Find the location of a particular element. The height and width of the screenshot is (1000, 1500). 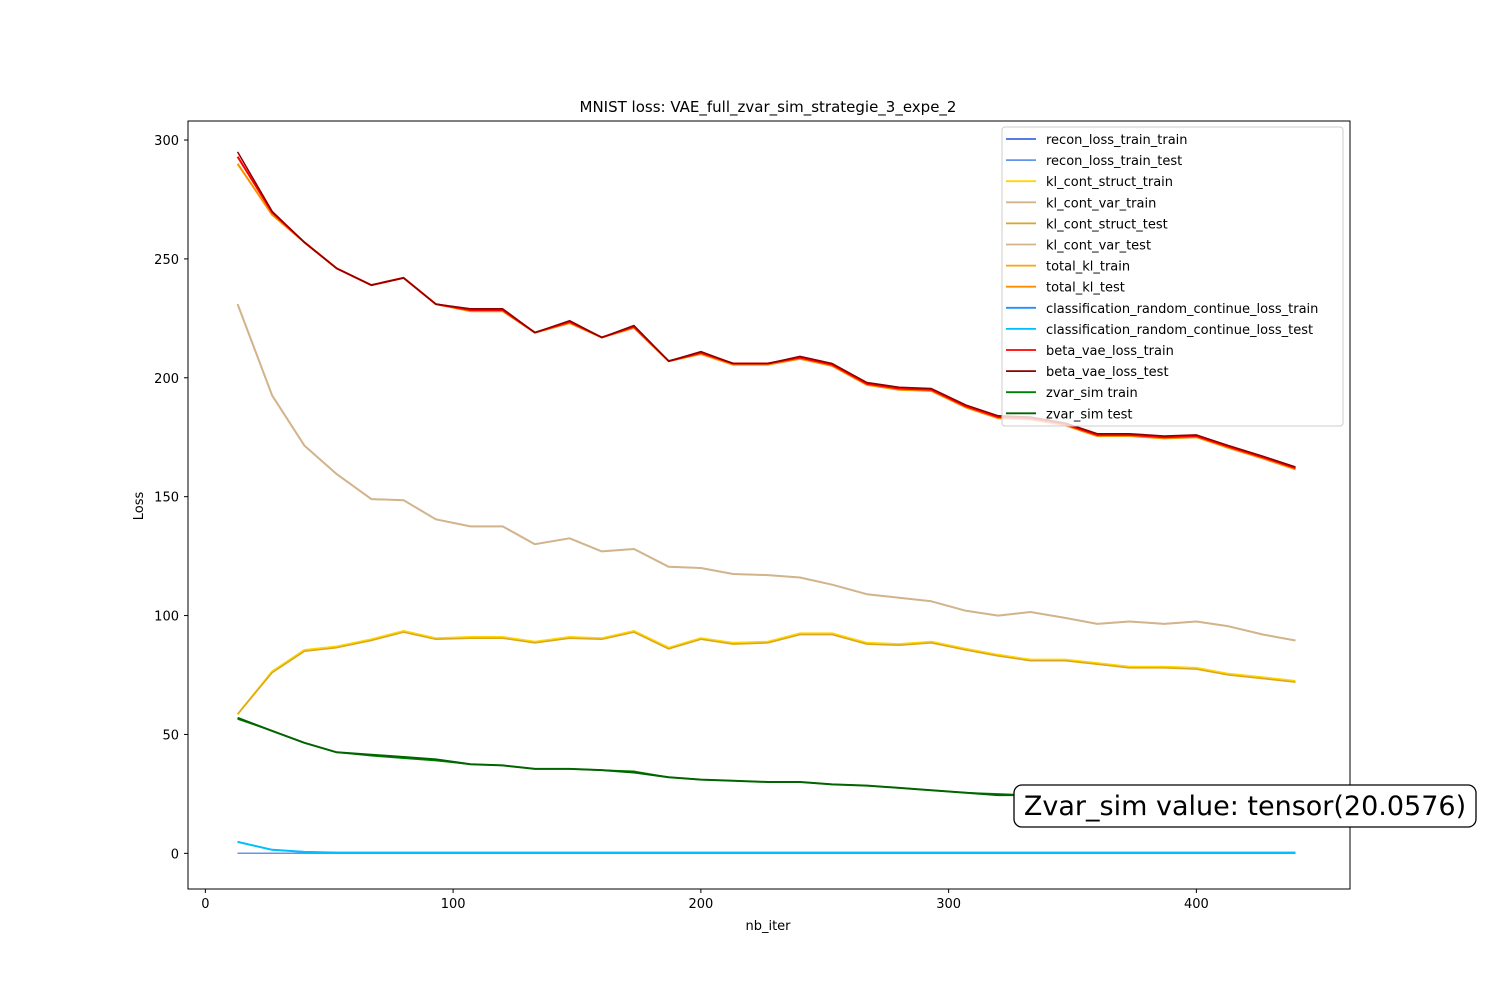

legend-label: total_kl_test is located at coordinates (1085, 288).